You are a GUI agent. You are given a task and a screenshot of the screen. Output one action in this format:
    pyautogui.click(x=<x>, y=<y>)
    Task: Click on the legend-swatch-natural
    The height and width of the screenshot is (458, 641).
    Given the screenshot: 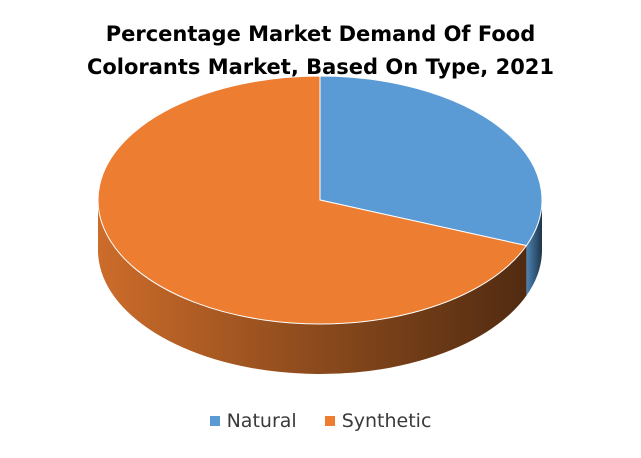 What is the action you would take?
    pyautogui.click(x=214, y=421)
    